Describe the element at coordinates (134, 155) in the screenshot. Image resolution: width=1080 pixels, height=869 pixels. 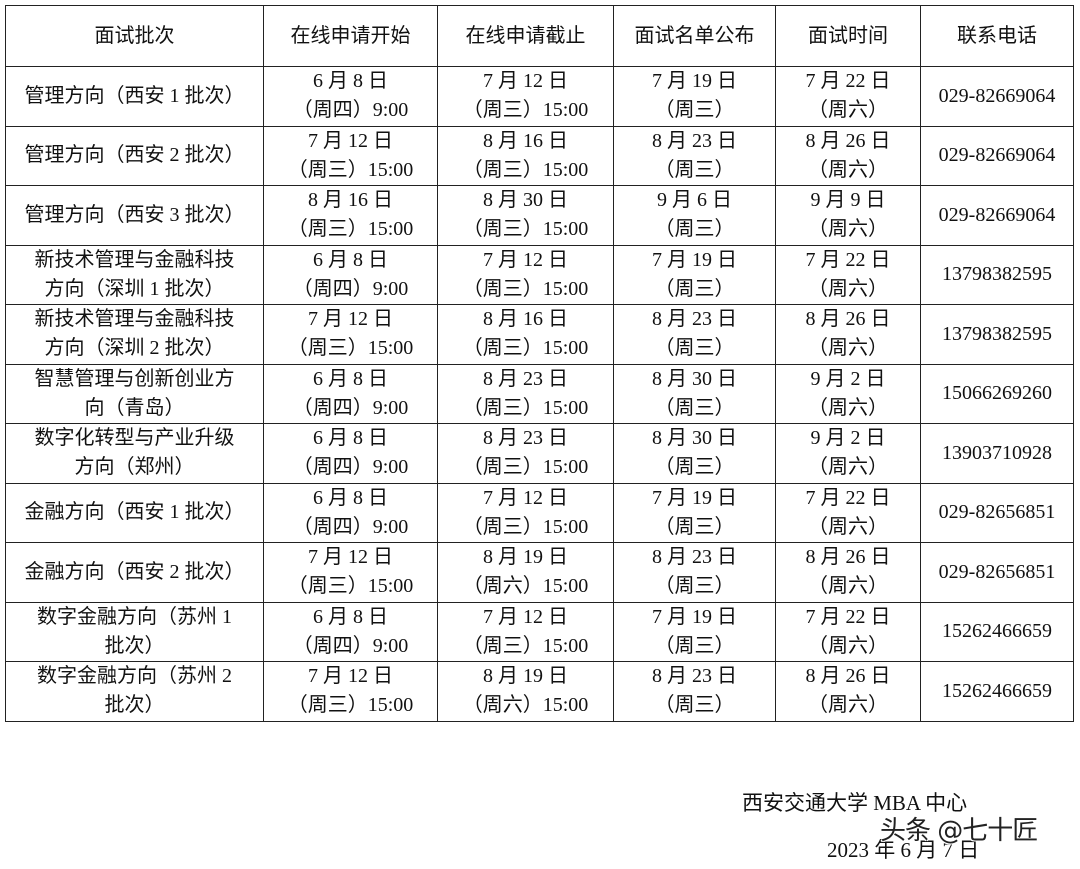
I see `cell-line: 管理方向（西安 2 批次）` at that location.